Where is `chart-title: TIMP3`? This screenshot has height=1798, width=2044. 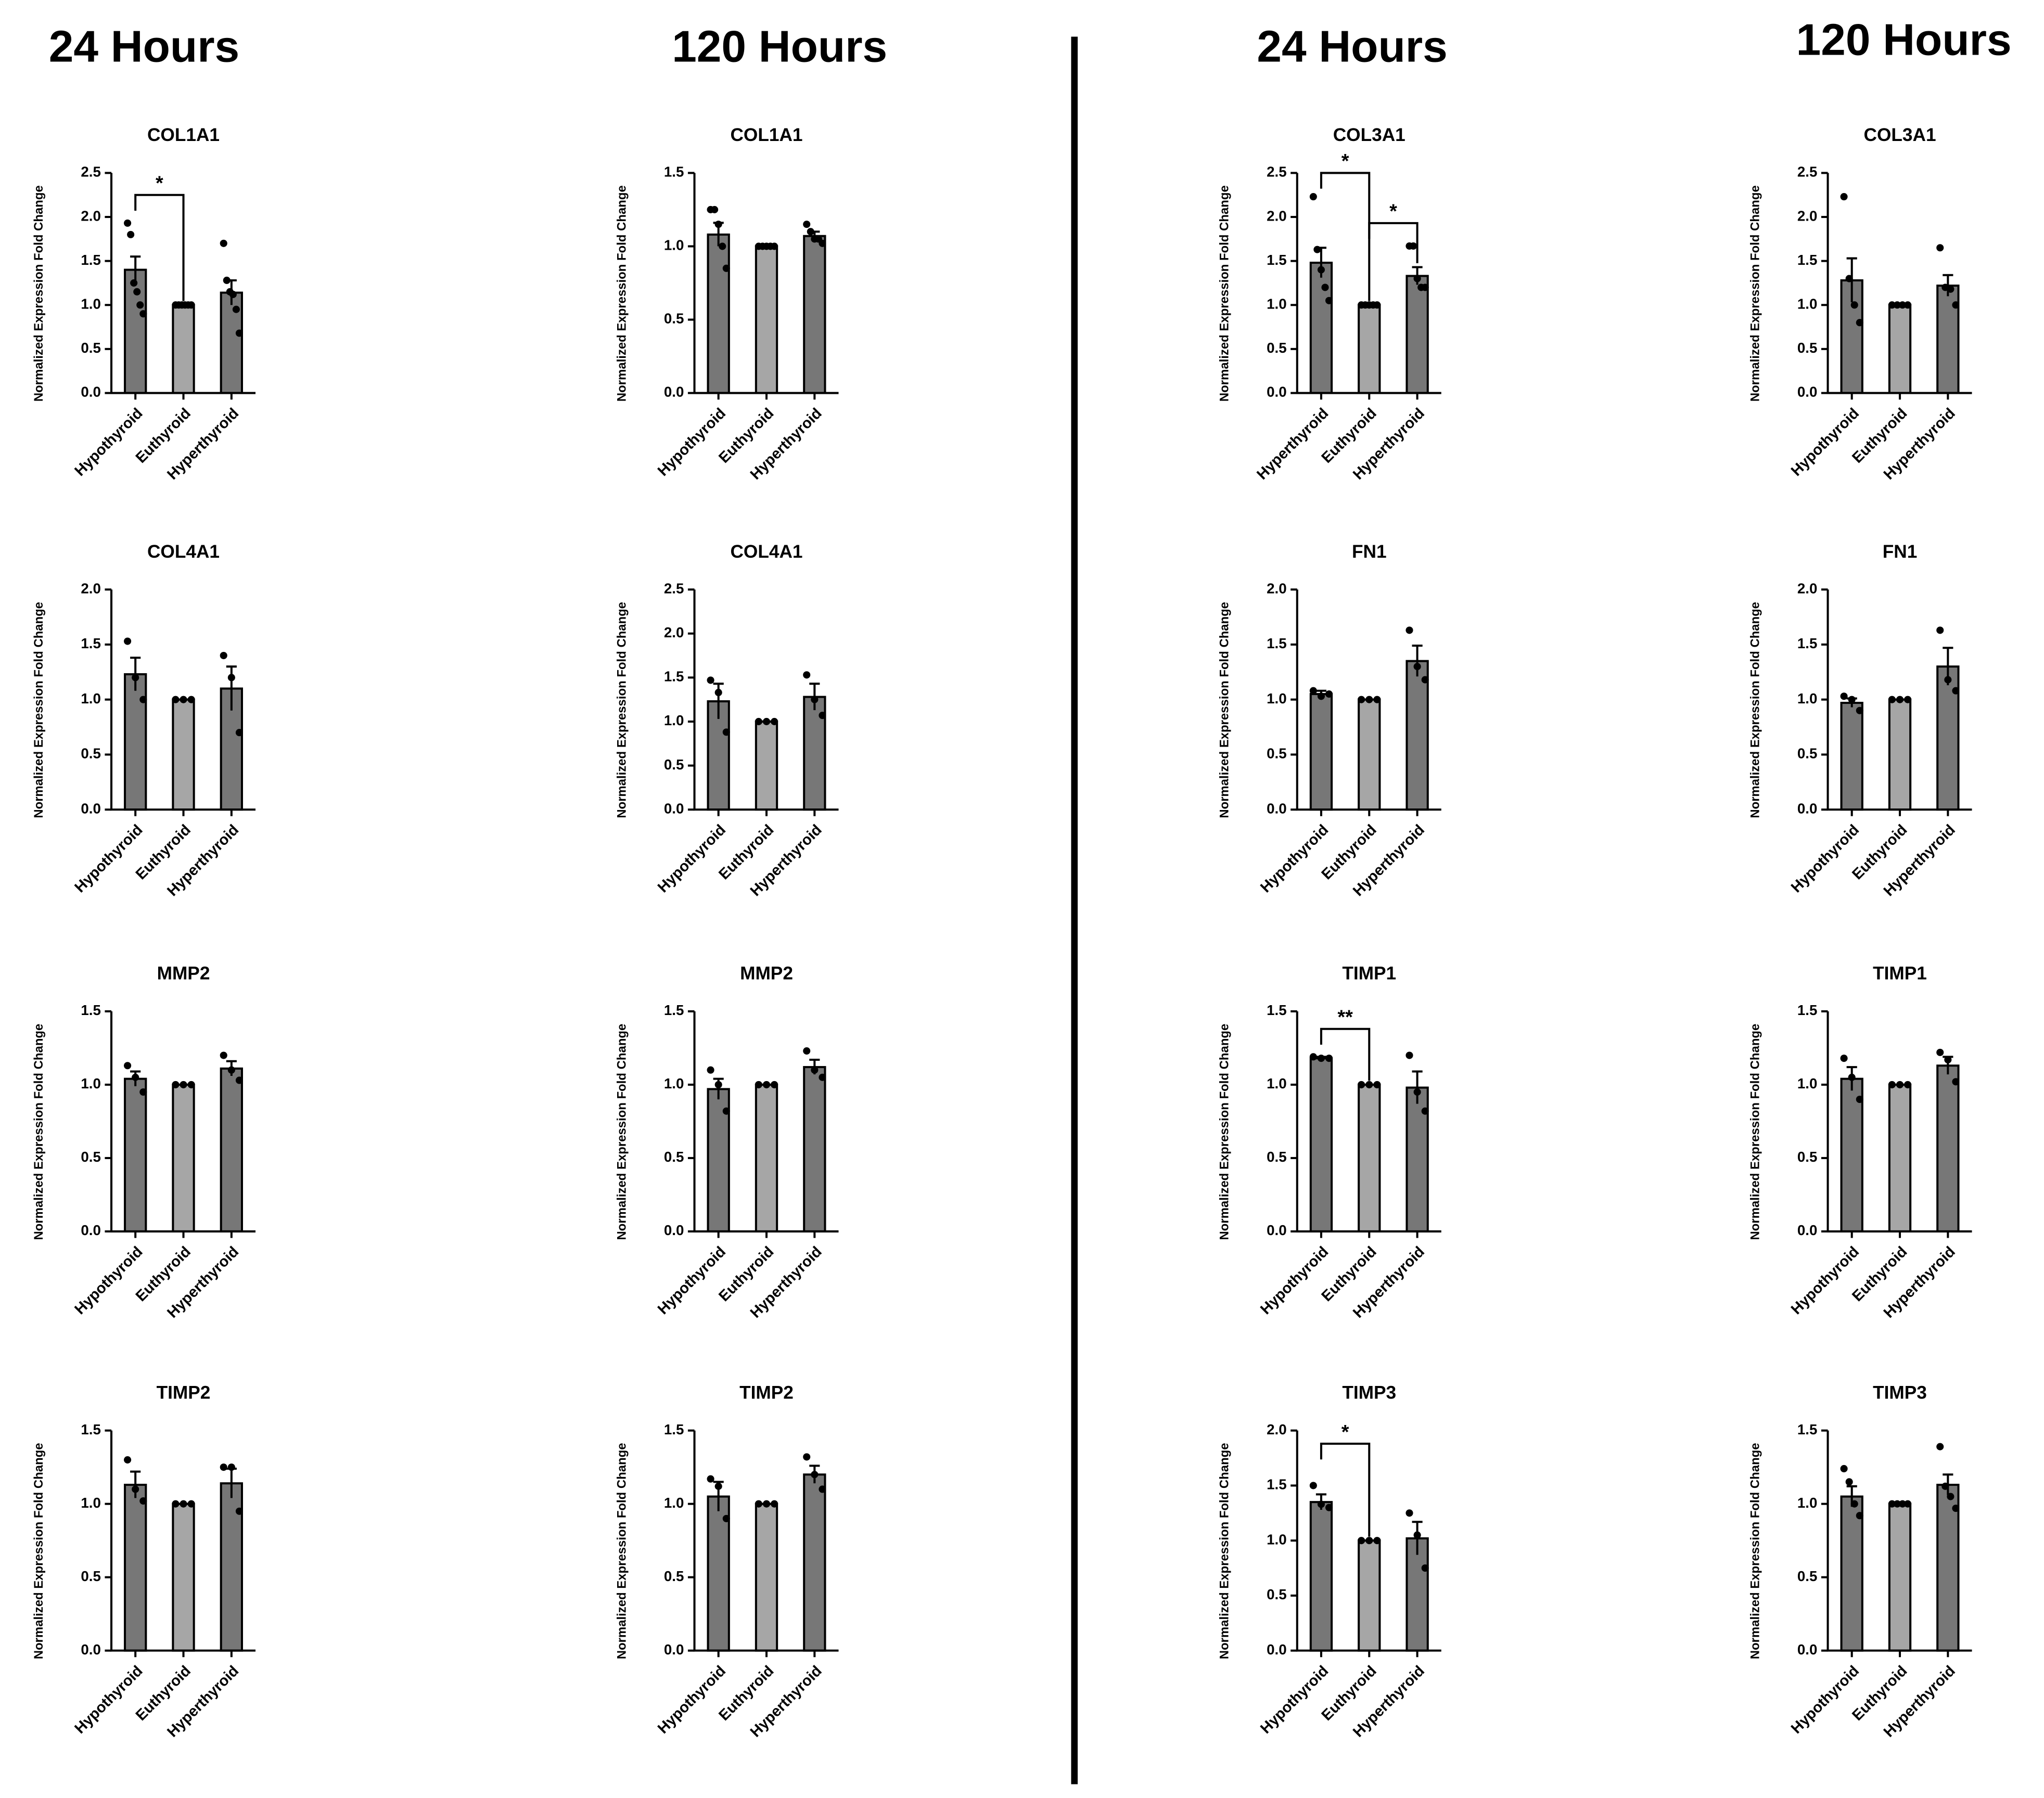 chart-title: TIMP3 is located at coordinates (1900, 1392).